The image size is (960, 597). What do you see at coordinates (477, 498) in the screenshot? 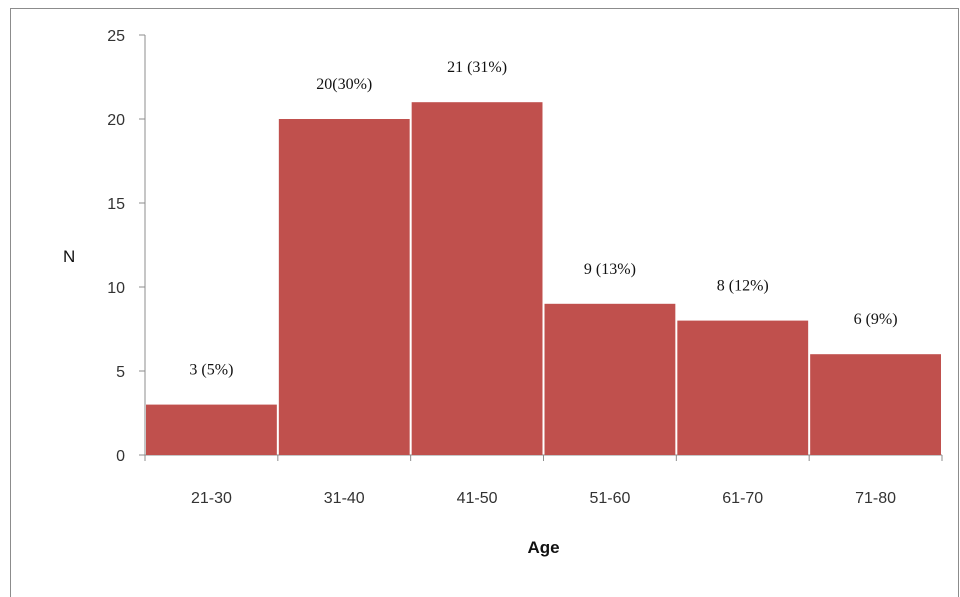
I see `x-tick-label: 41-50` at bounding box center [477, 498].